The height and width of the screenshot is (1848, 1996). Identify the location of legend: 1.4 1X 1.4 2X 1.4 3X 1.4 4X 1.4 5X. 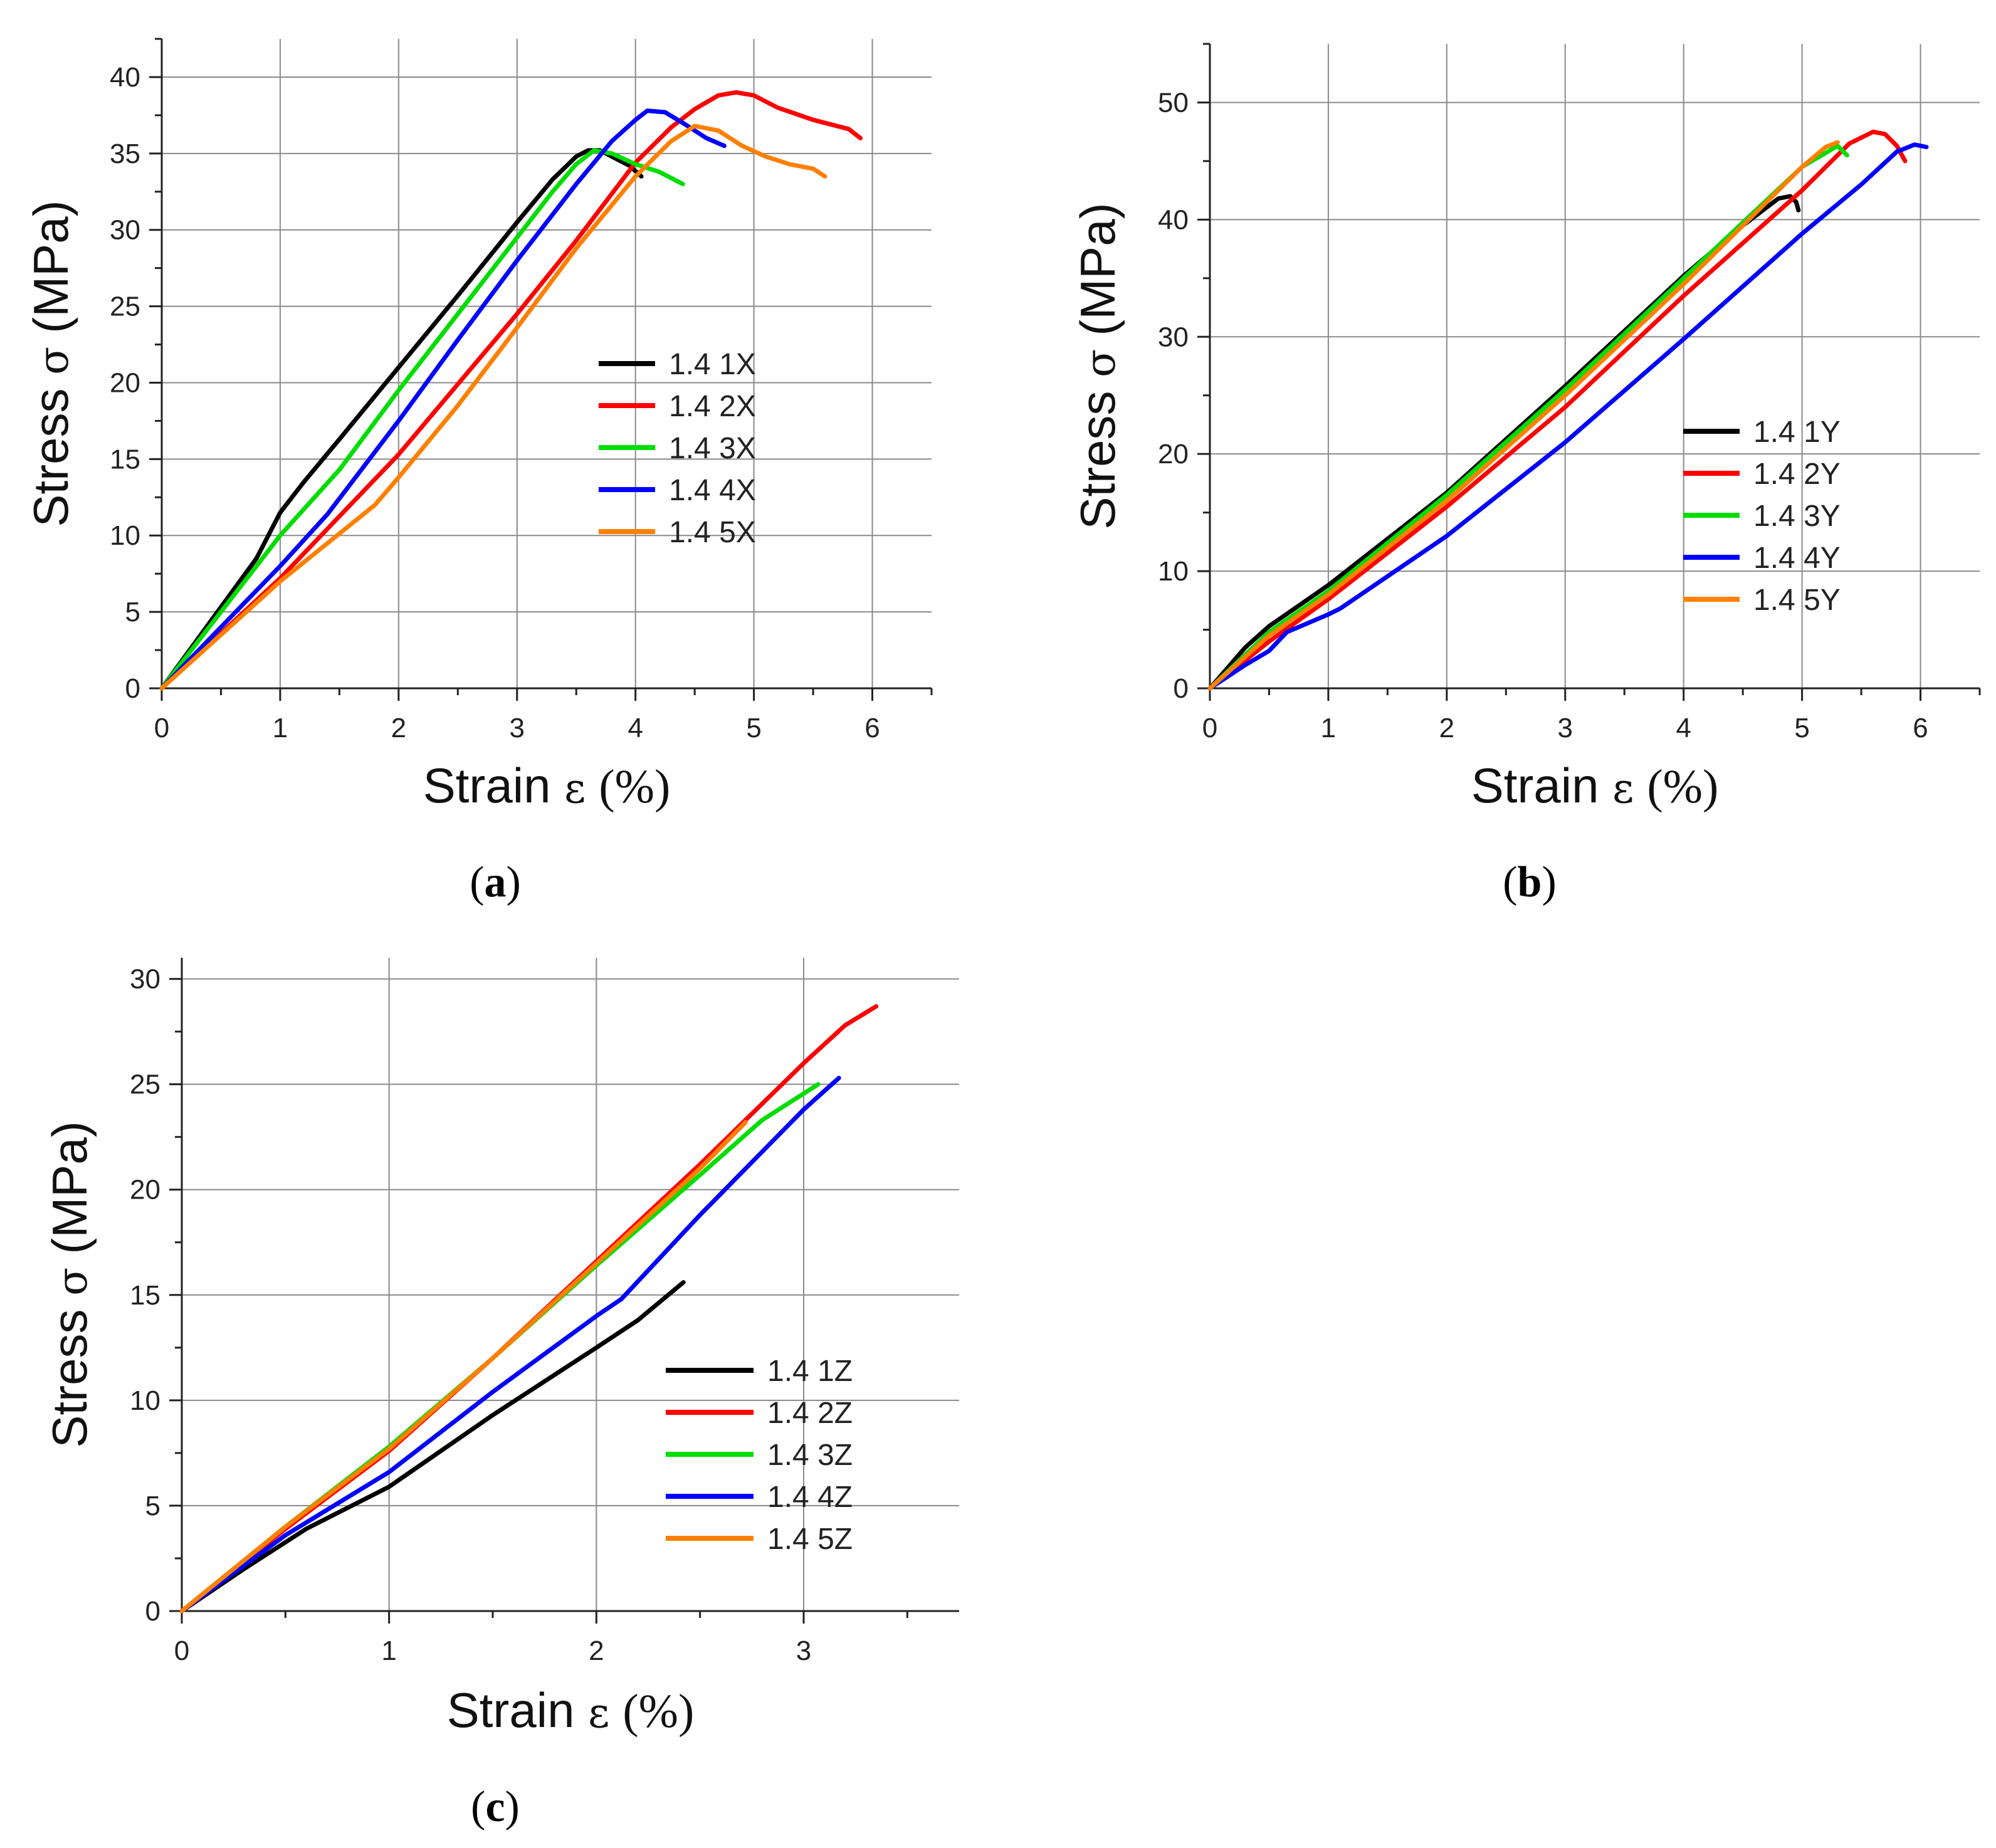
(677, 449).